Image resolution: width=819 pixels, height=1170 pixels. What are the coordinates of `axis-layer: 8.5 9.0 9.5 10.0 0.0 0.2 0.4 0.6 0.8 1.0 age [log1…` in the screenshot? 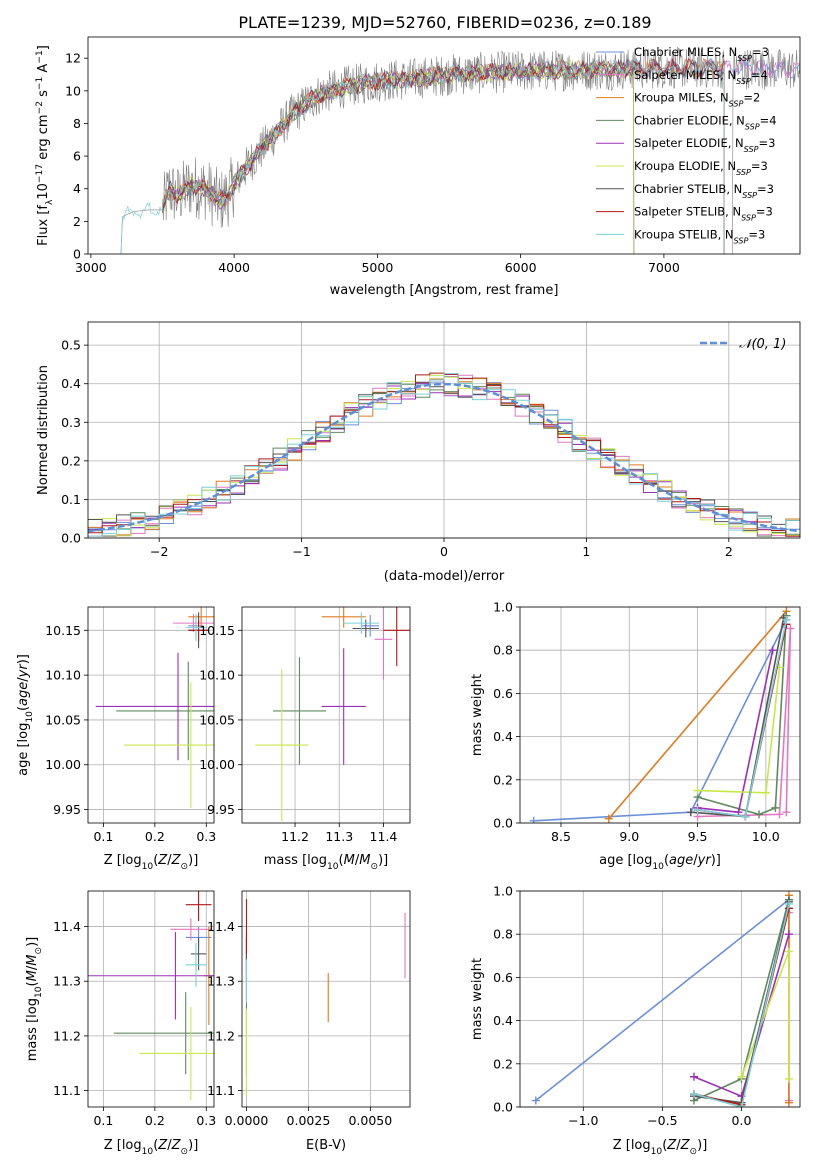 It's located at (635, 736).